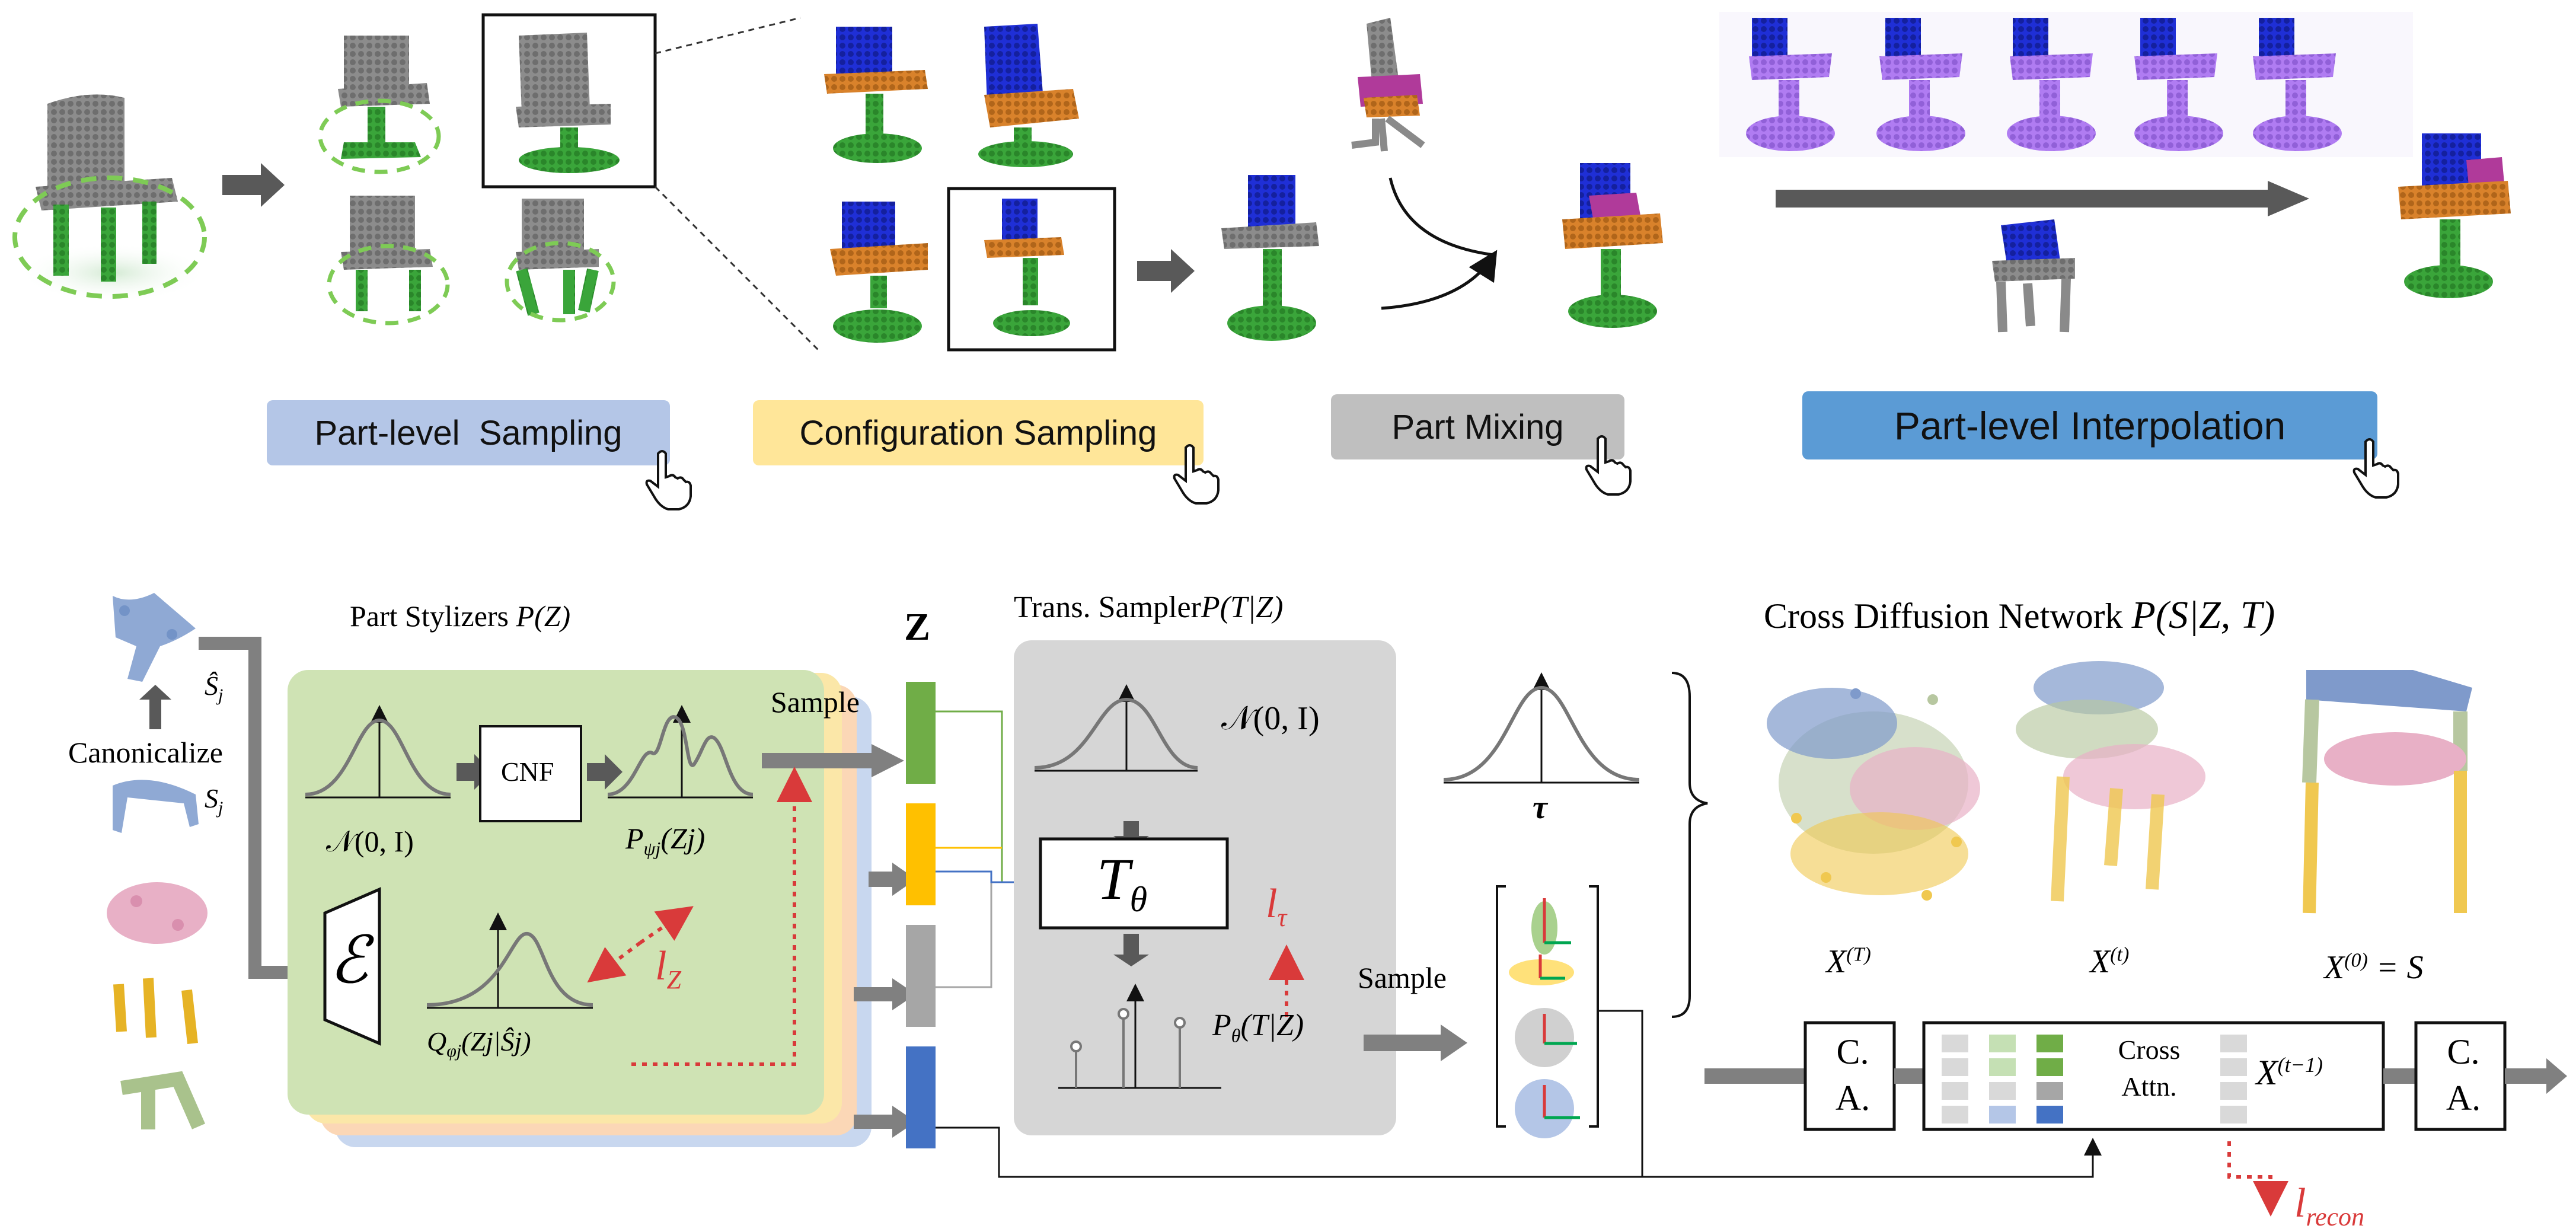 This screenshot has width=2576, height=1232. Describe the element at coordinates (349, 961) in the screenshot. I see `encoder-label: ℰ` at that location.